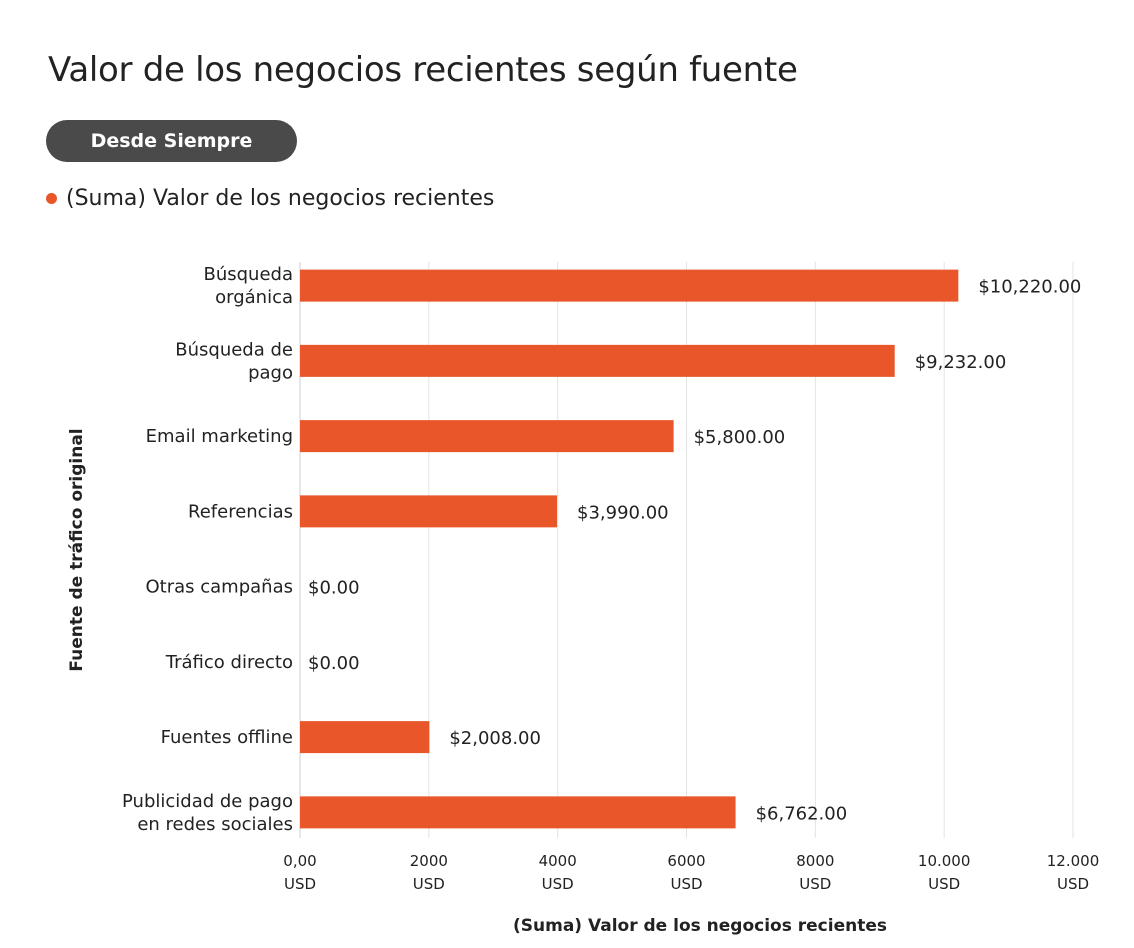 The width and height of the screenshot is (1134, 948). Describe the element at coordinates (171, 141) in the screenshot. I see `date-range-button: Desde Siempre` at that location.